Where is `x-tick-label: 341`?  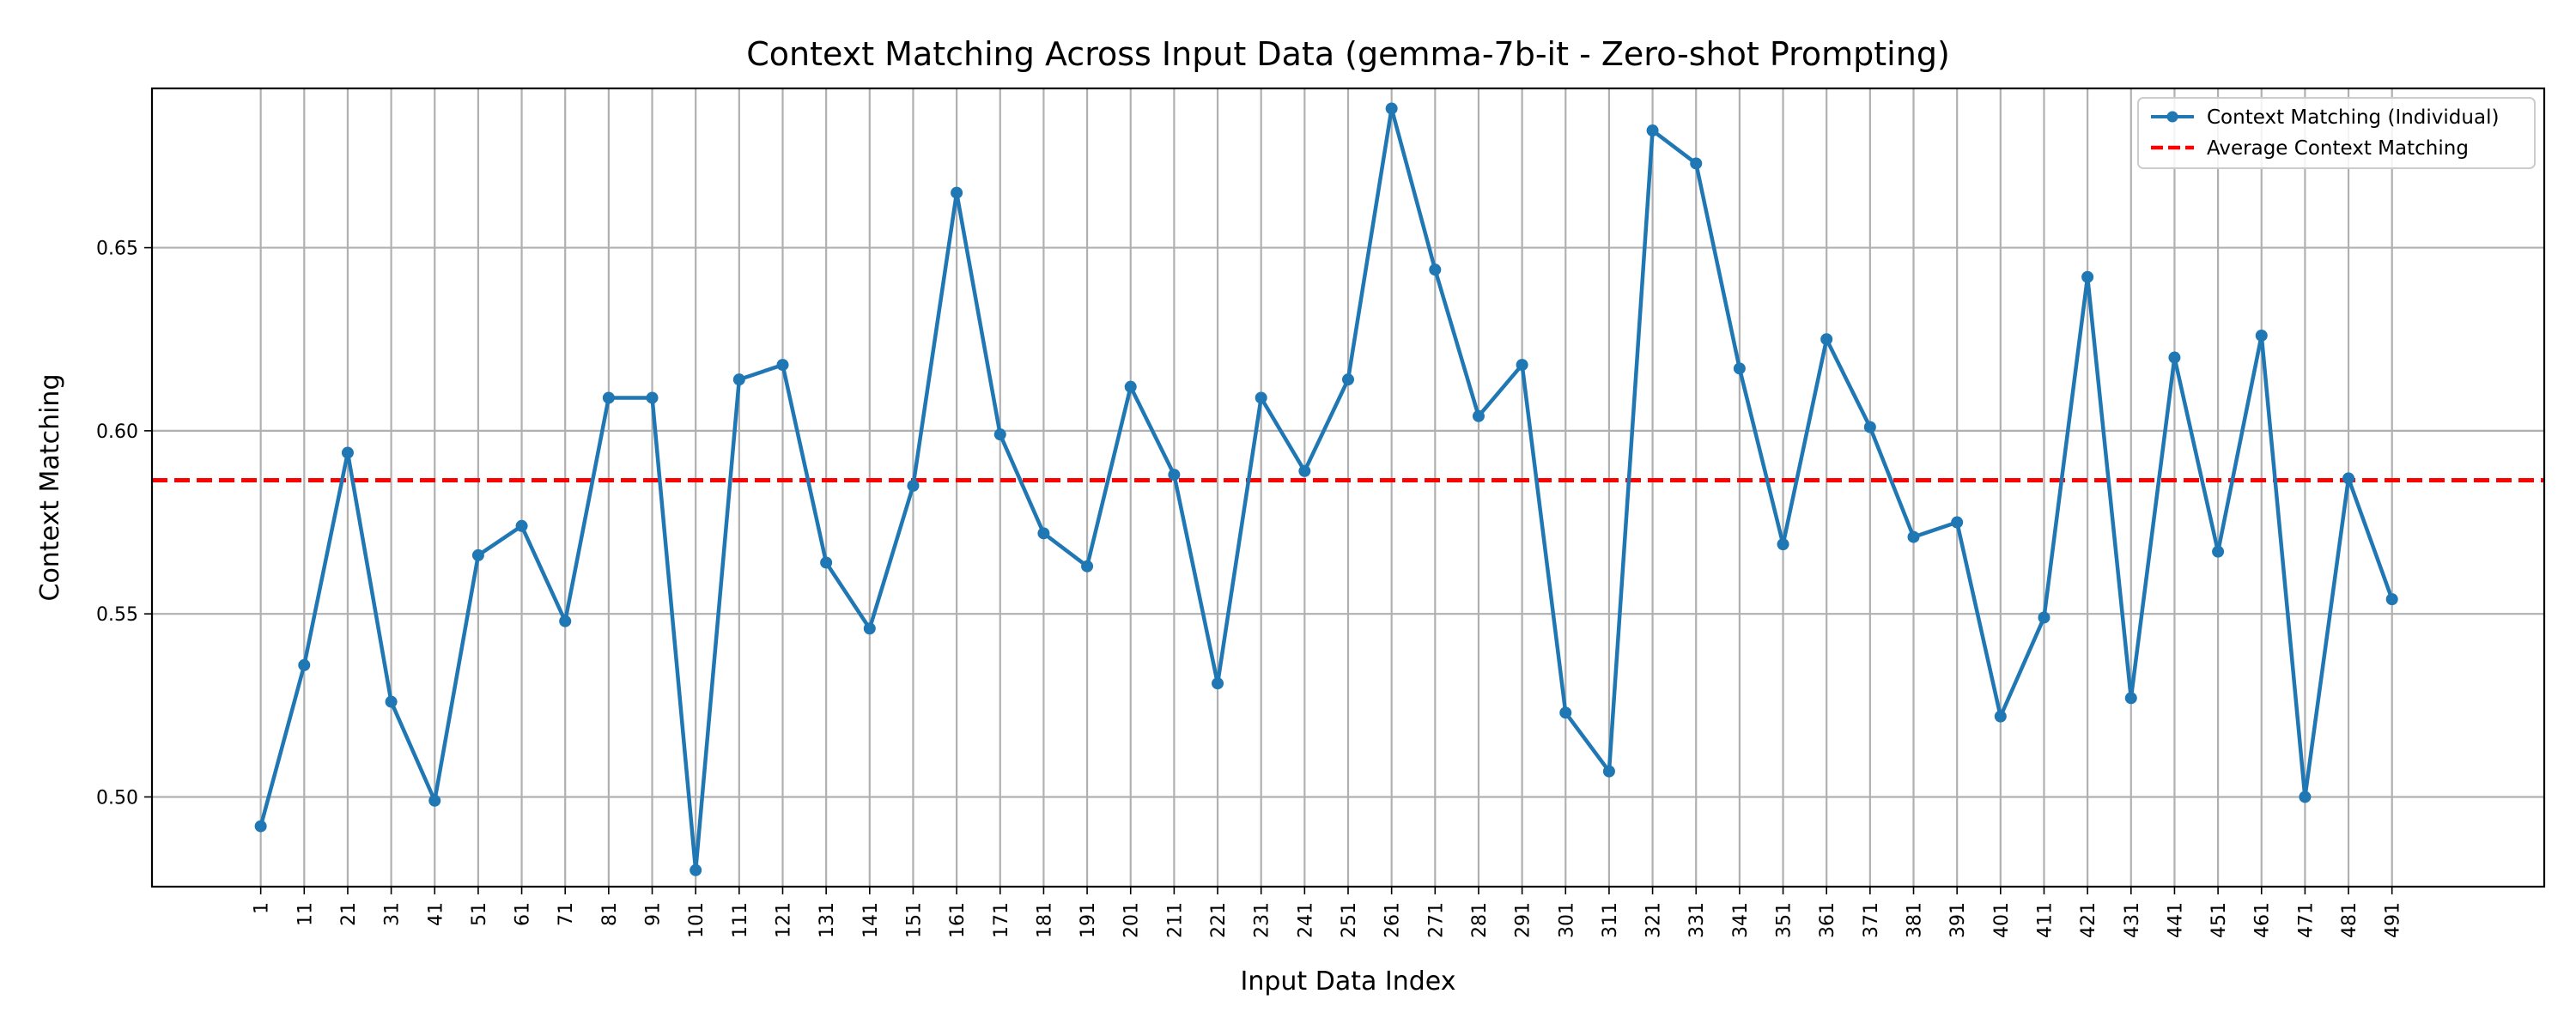 x-tick-label: 341 is located at coordinates (1741, 920).